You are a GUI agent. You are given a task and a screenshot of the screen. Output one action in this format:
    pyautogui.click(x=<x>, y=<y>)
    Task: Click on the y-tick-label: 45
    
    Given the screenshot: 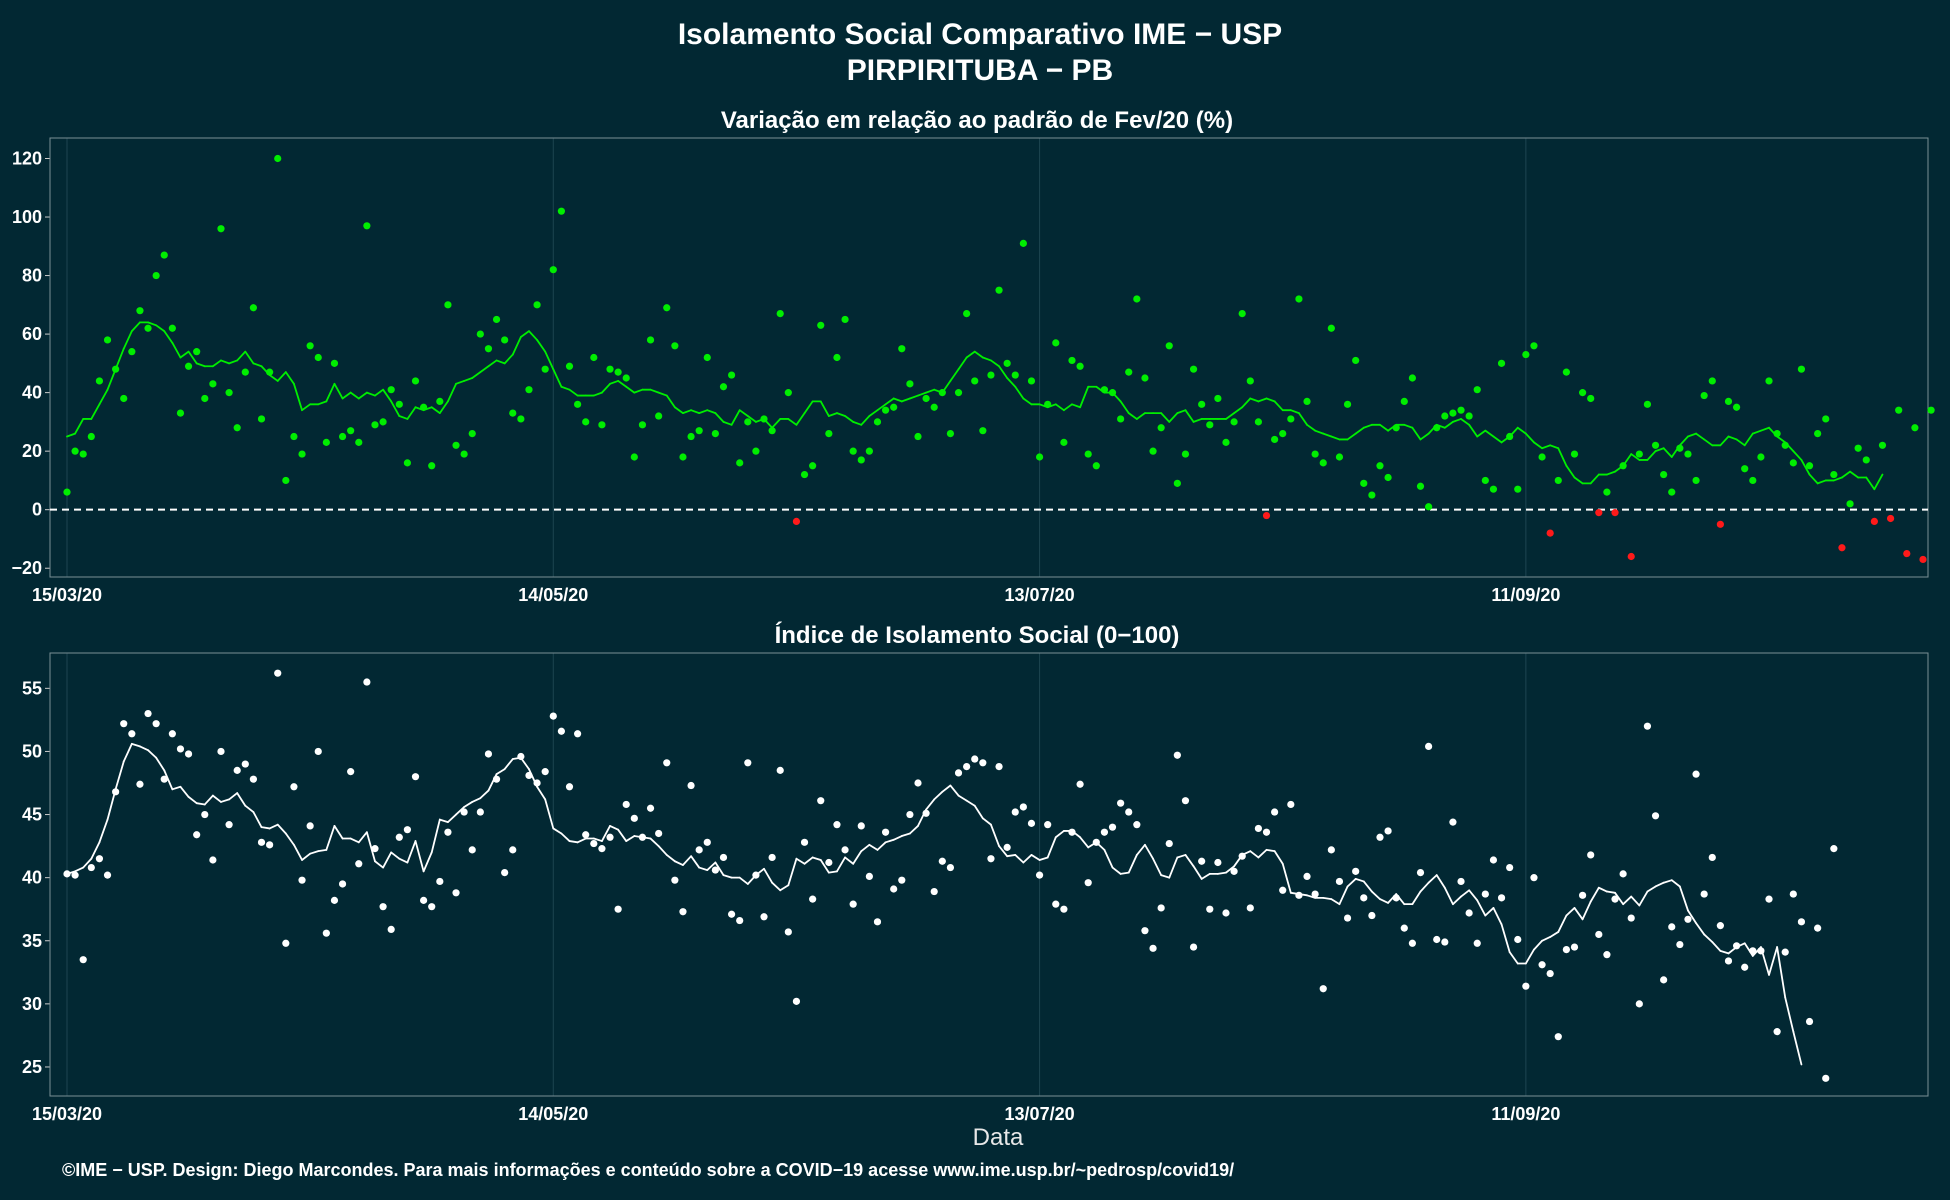 What is the action you would take?
    pyautogui.click(x=32, y=815)
    